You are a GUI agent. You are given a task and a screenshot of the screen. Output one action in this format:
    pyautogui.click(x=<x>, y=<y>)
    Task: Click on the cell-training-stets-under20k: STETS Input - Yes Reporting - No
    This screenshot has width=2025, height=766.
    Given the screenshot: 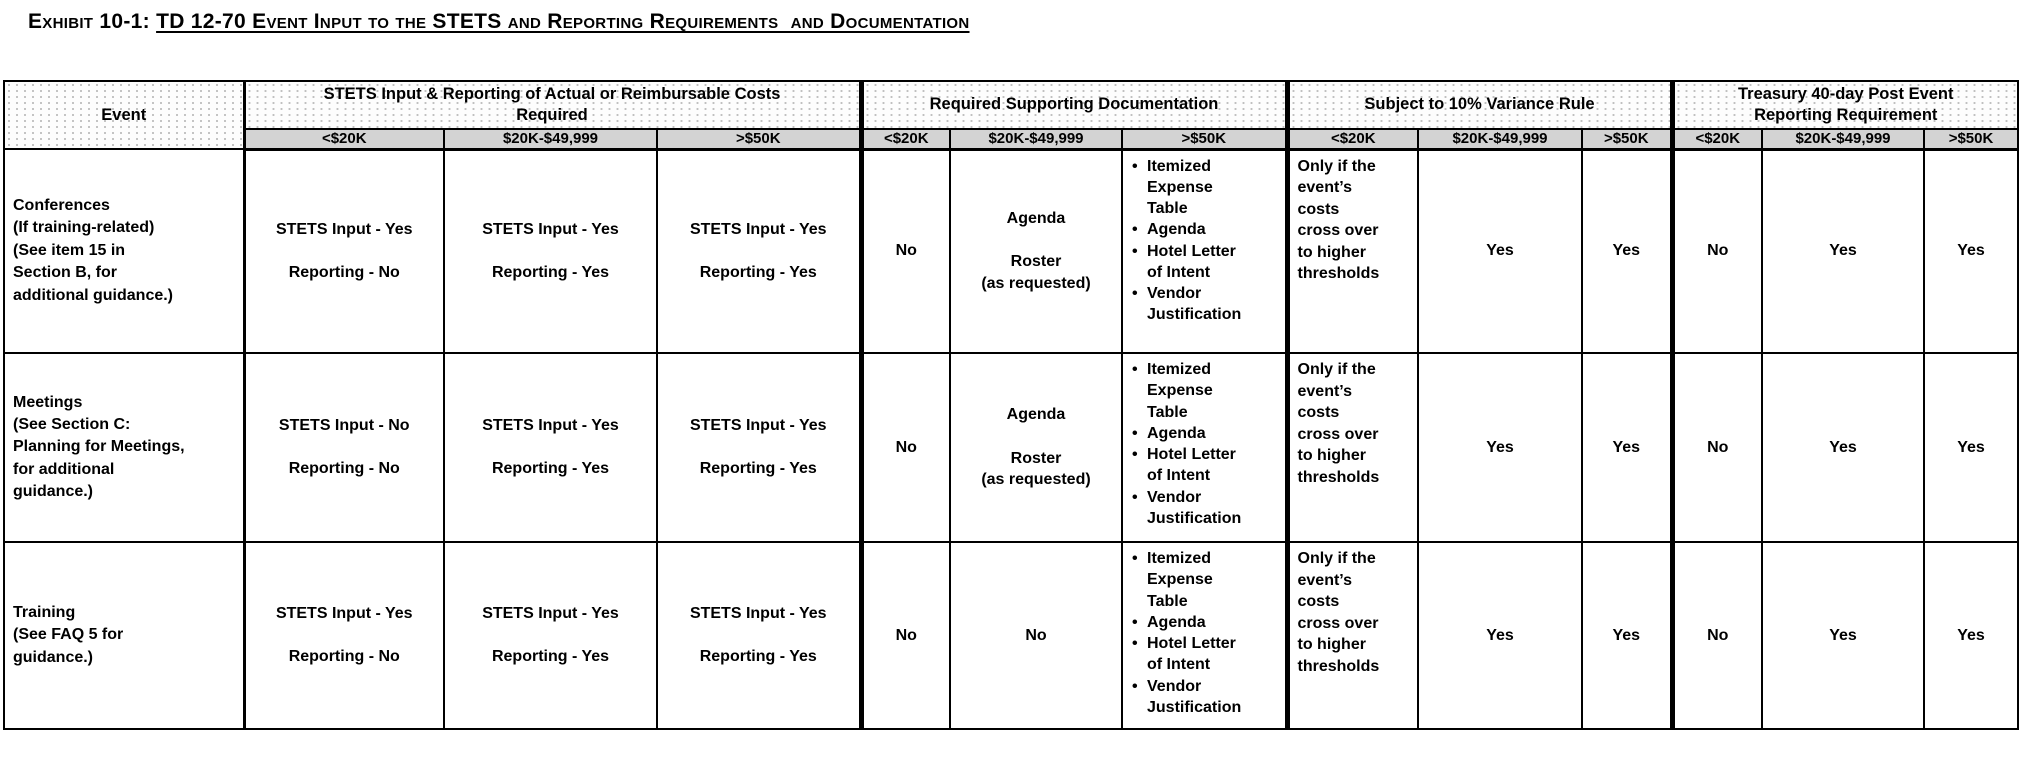 What is the action you would take?
    pyautogui.click(x=344, y=635)
    